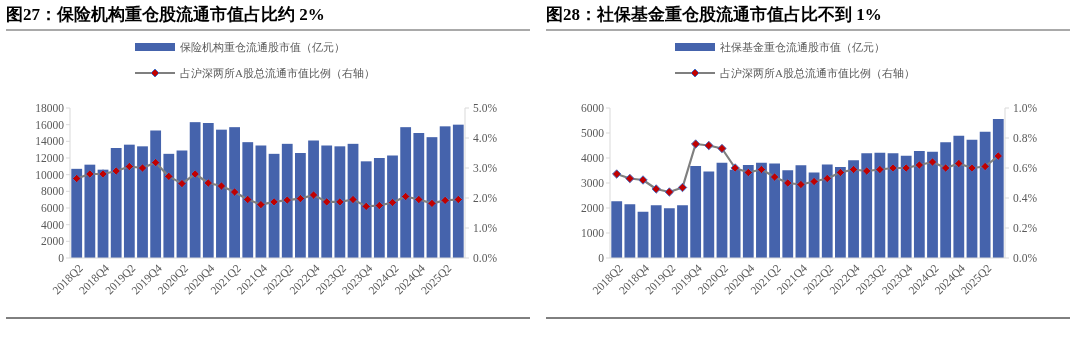 The image size is (1080, 346). I want to click on y-tick-label: 10000, so click(50, 174).